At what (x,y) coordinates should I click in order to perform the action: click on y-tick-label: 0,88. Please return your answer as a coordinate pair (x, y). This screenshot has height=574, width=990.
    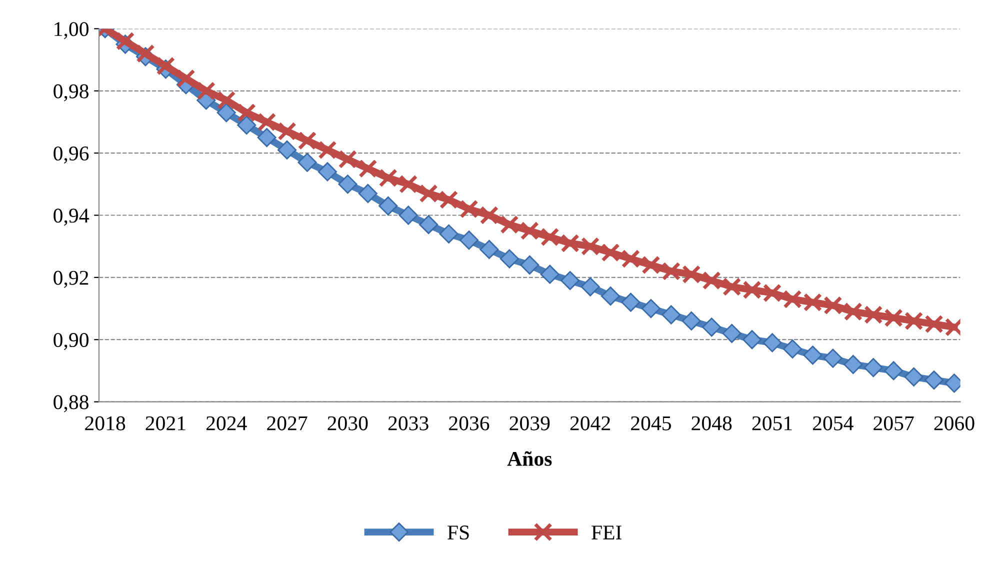
    Looking at the image, I should click on (71, 403).